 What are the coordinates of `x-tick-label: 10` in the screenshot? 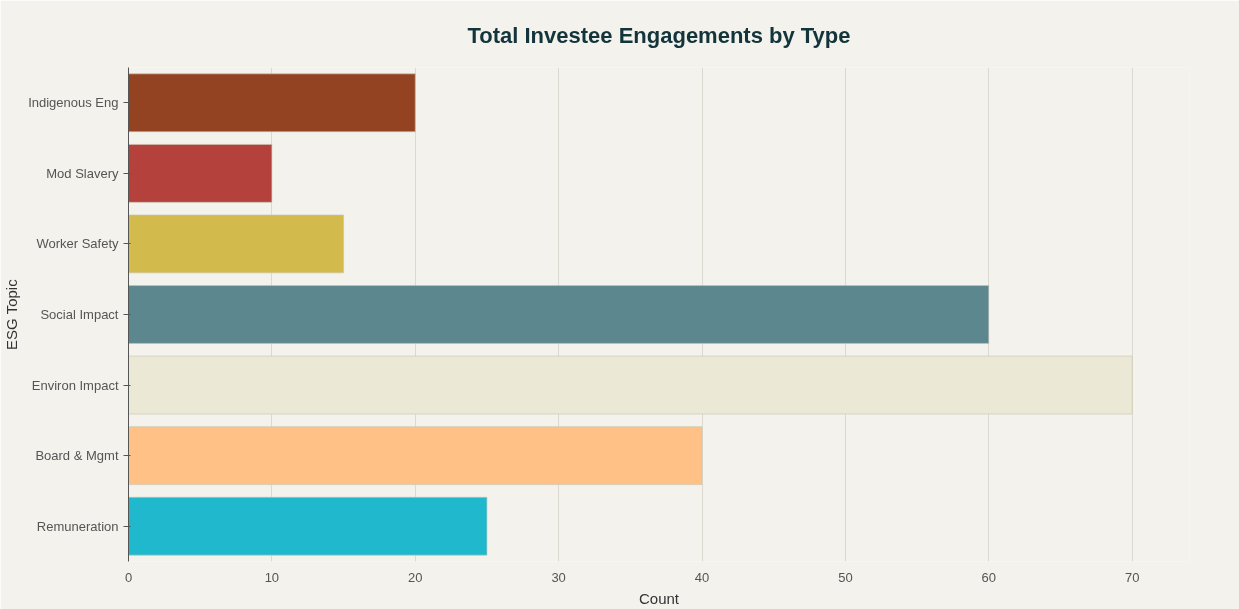 It's located at (272, 577).